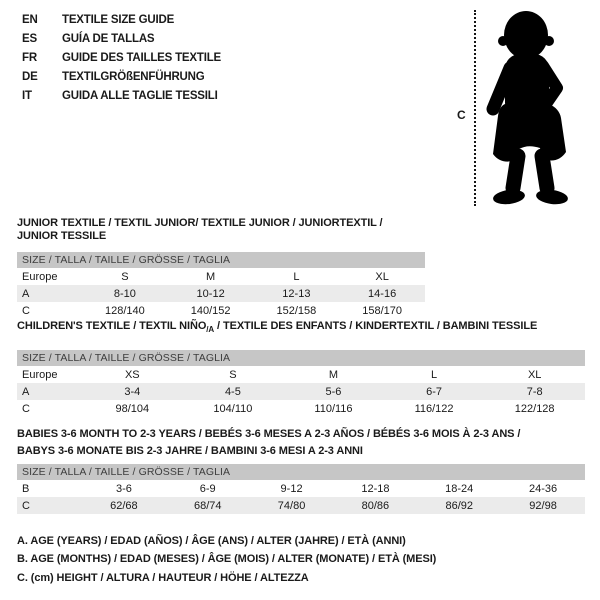  I want to click on language-code: DE, so click(30, 76).